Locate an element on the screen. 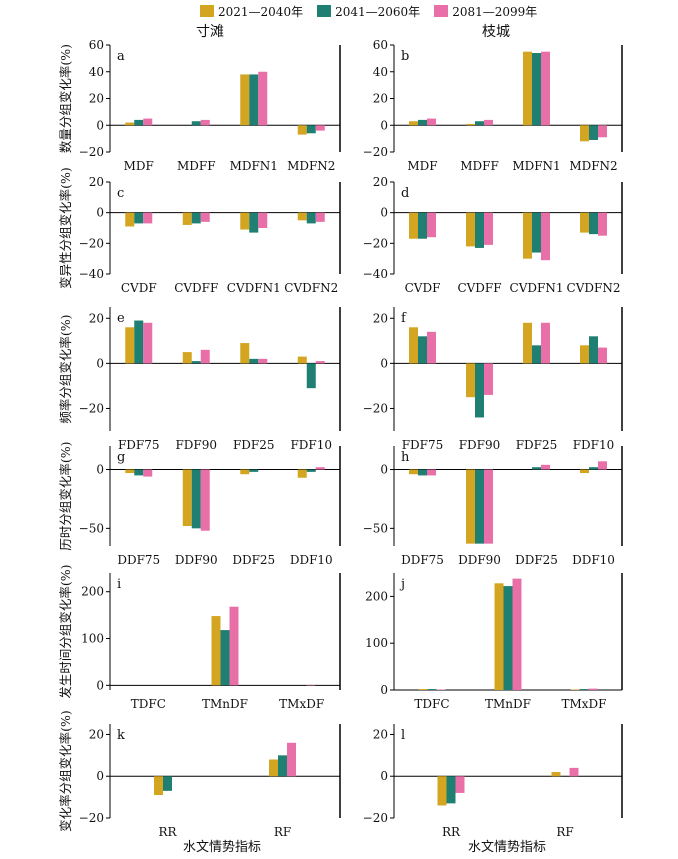  panel-a-ytick-label-0: −20 is located at coordinates (91, 152).